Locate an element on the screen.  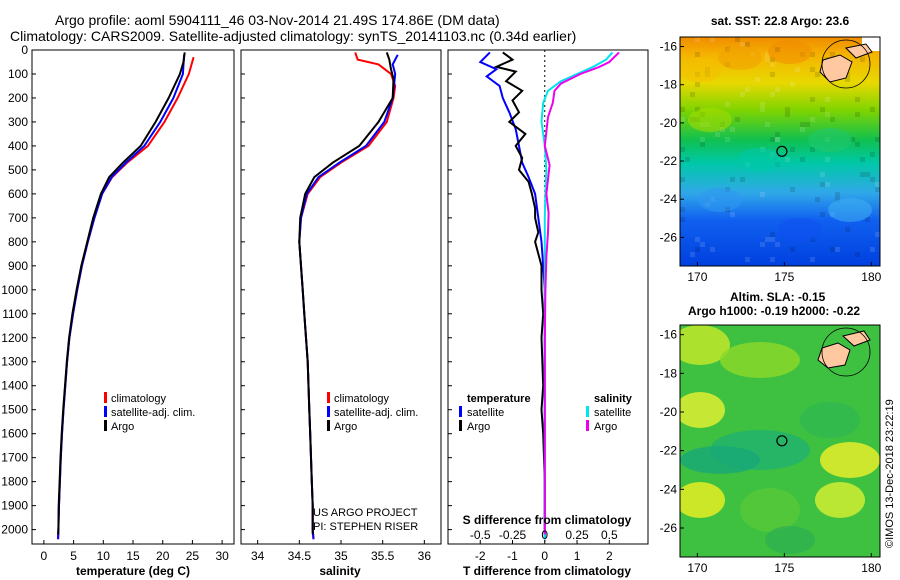
s-tick-label: 0.25 is located at coordinates (577, 535).